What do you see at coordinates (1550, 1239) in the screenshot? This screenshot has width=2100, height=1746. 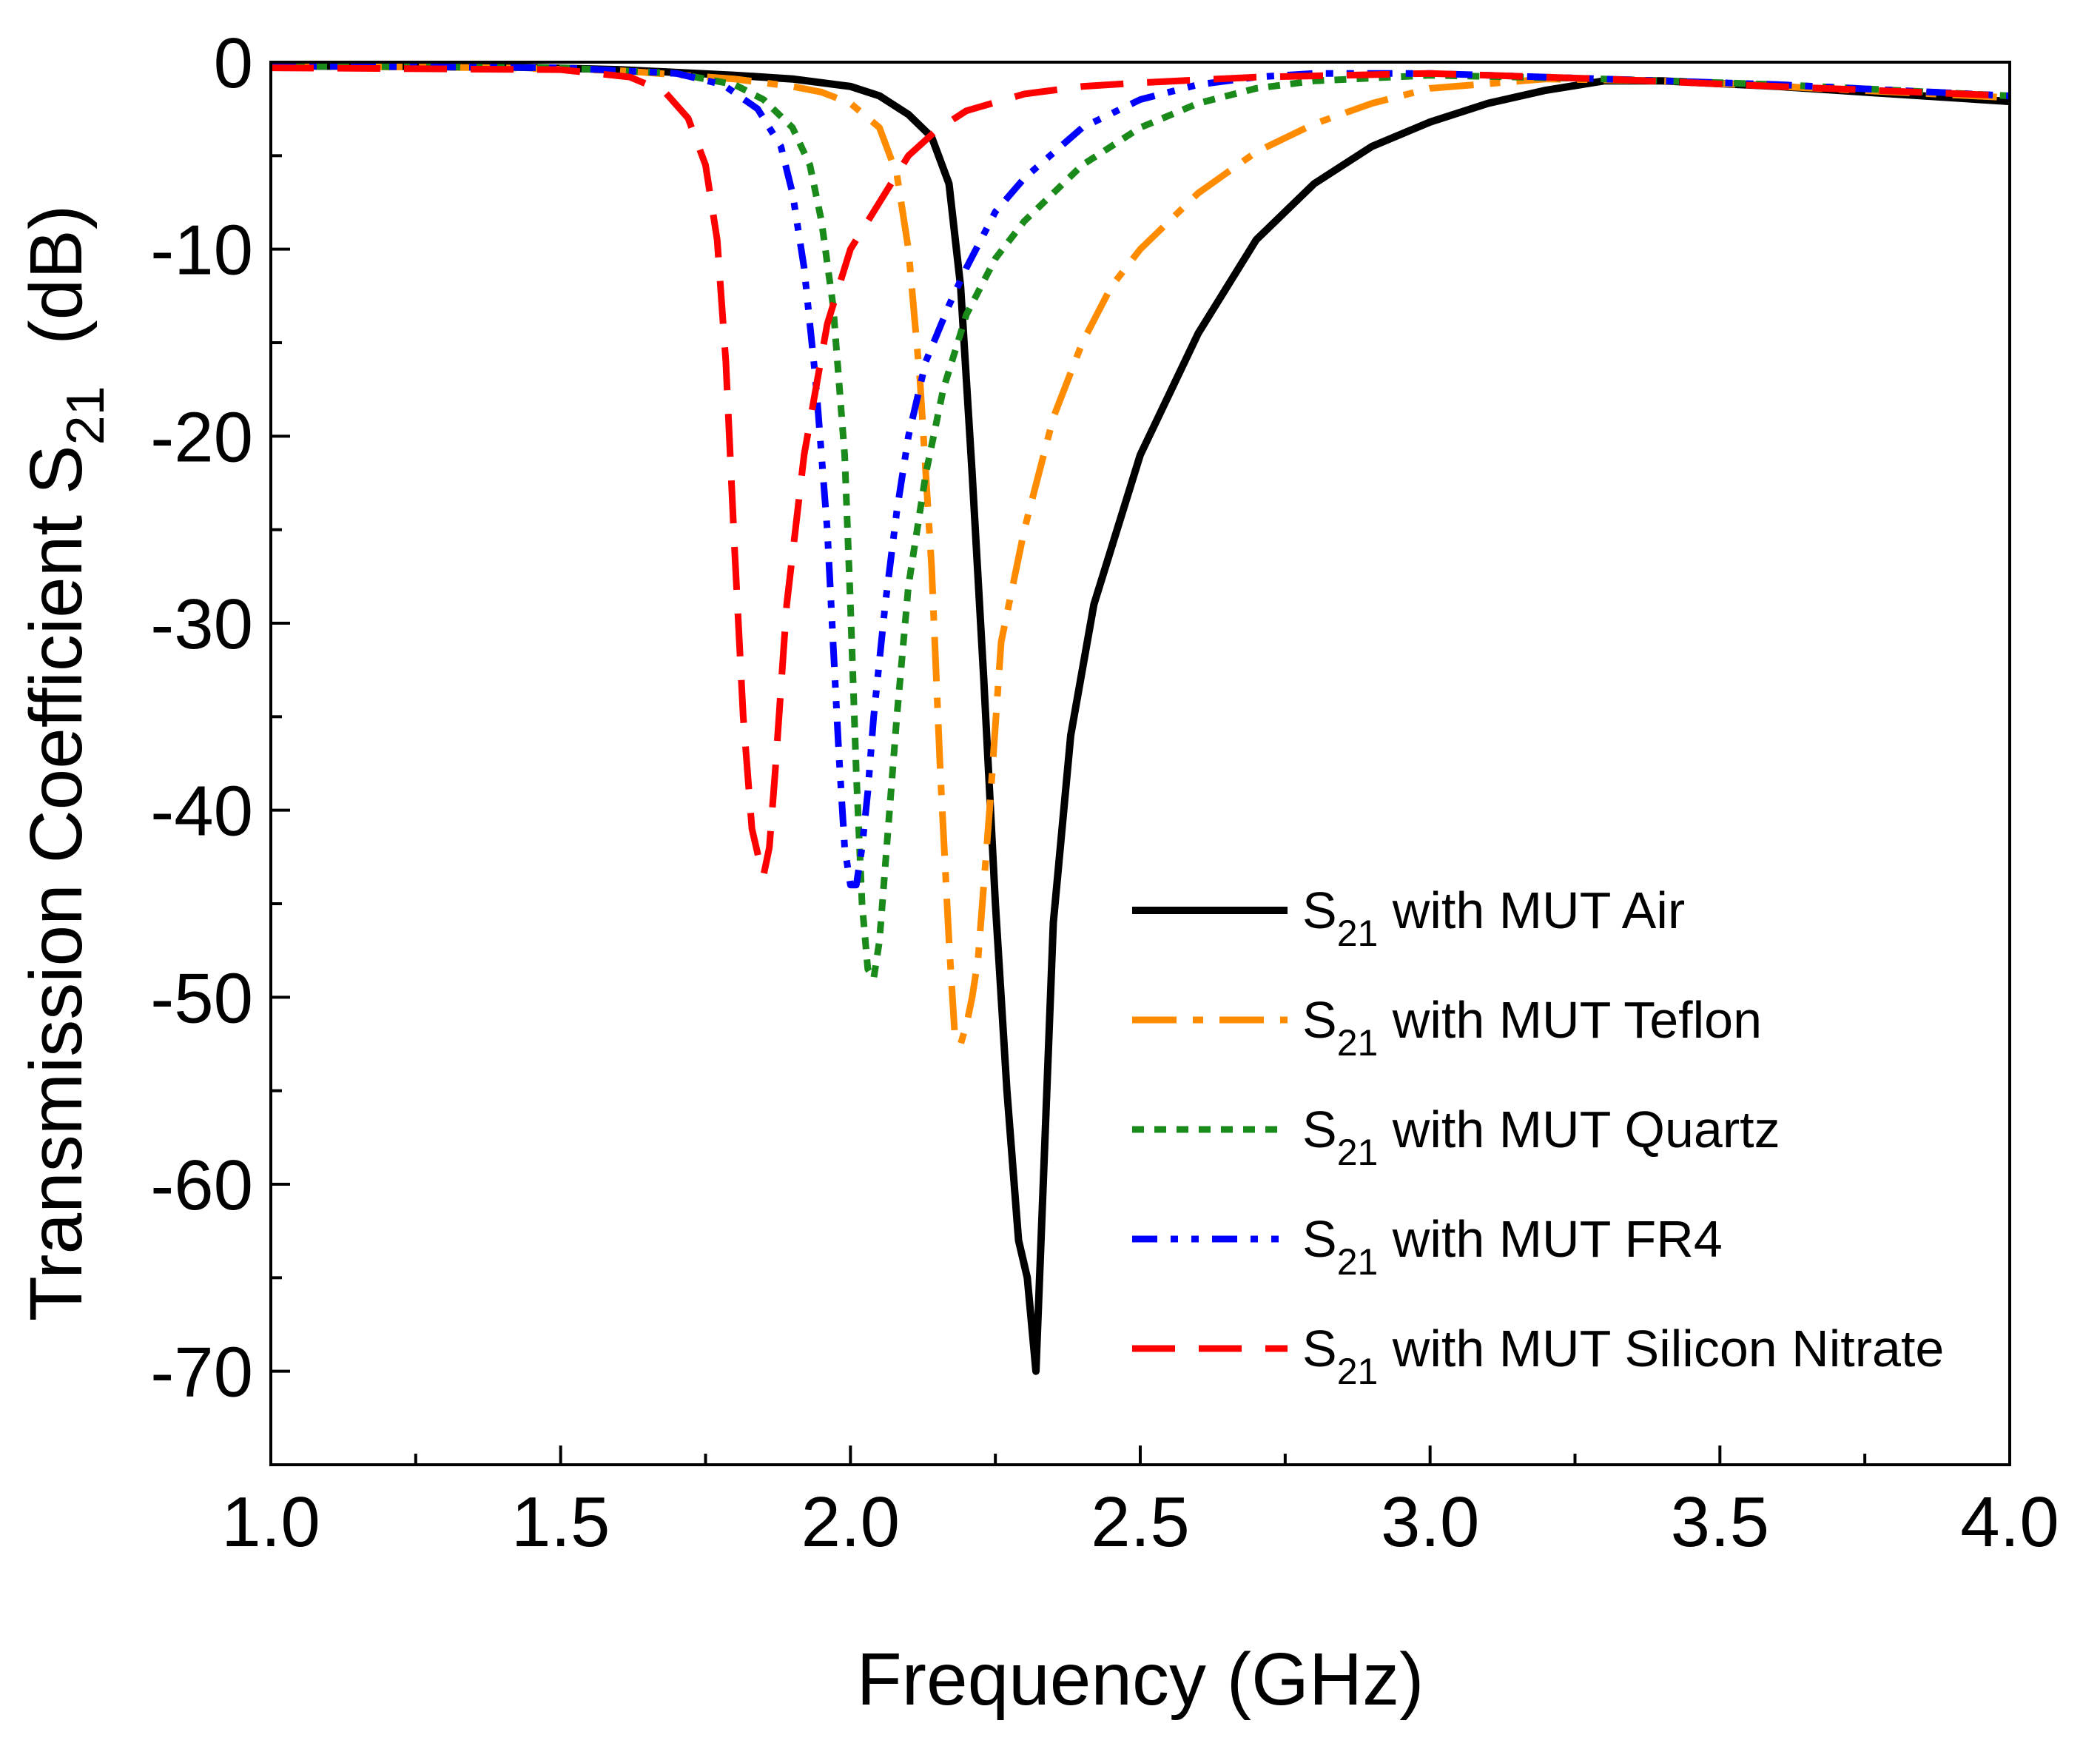 I see `legend-label-suffix: with MUT FR4` at bounding box center [1550, 1239].